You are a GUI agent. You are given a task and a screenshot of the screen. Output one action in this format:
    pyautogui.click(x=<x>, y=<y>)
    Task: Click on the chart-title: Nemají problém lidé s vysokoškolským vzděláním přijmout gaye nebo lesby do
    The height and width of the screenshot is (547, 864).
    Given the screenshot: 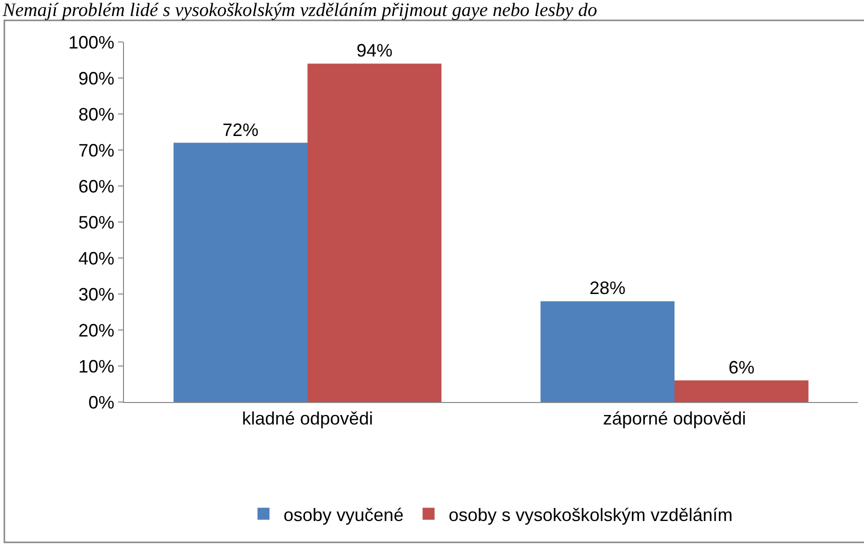 What is the action you would take?
    pyautogui.click(x=300, y=11)
    